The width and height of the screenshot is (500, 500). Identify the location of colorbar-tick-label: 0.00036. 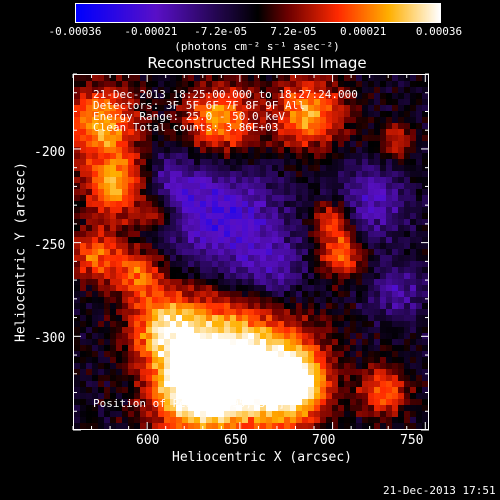
(439, 31).